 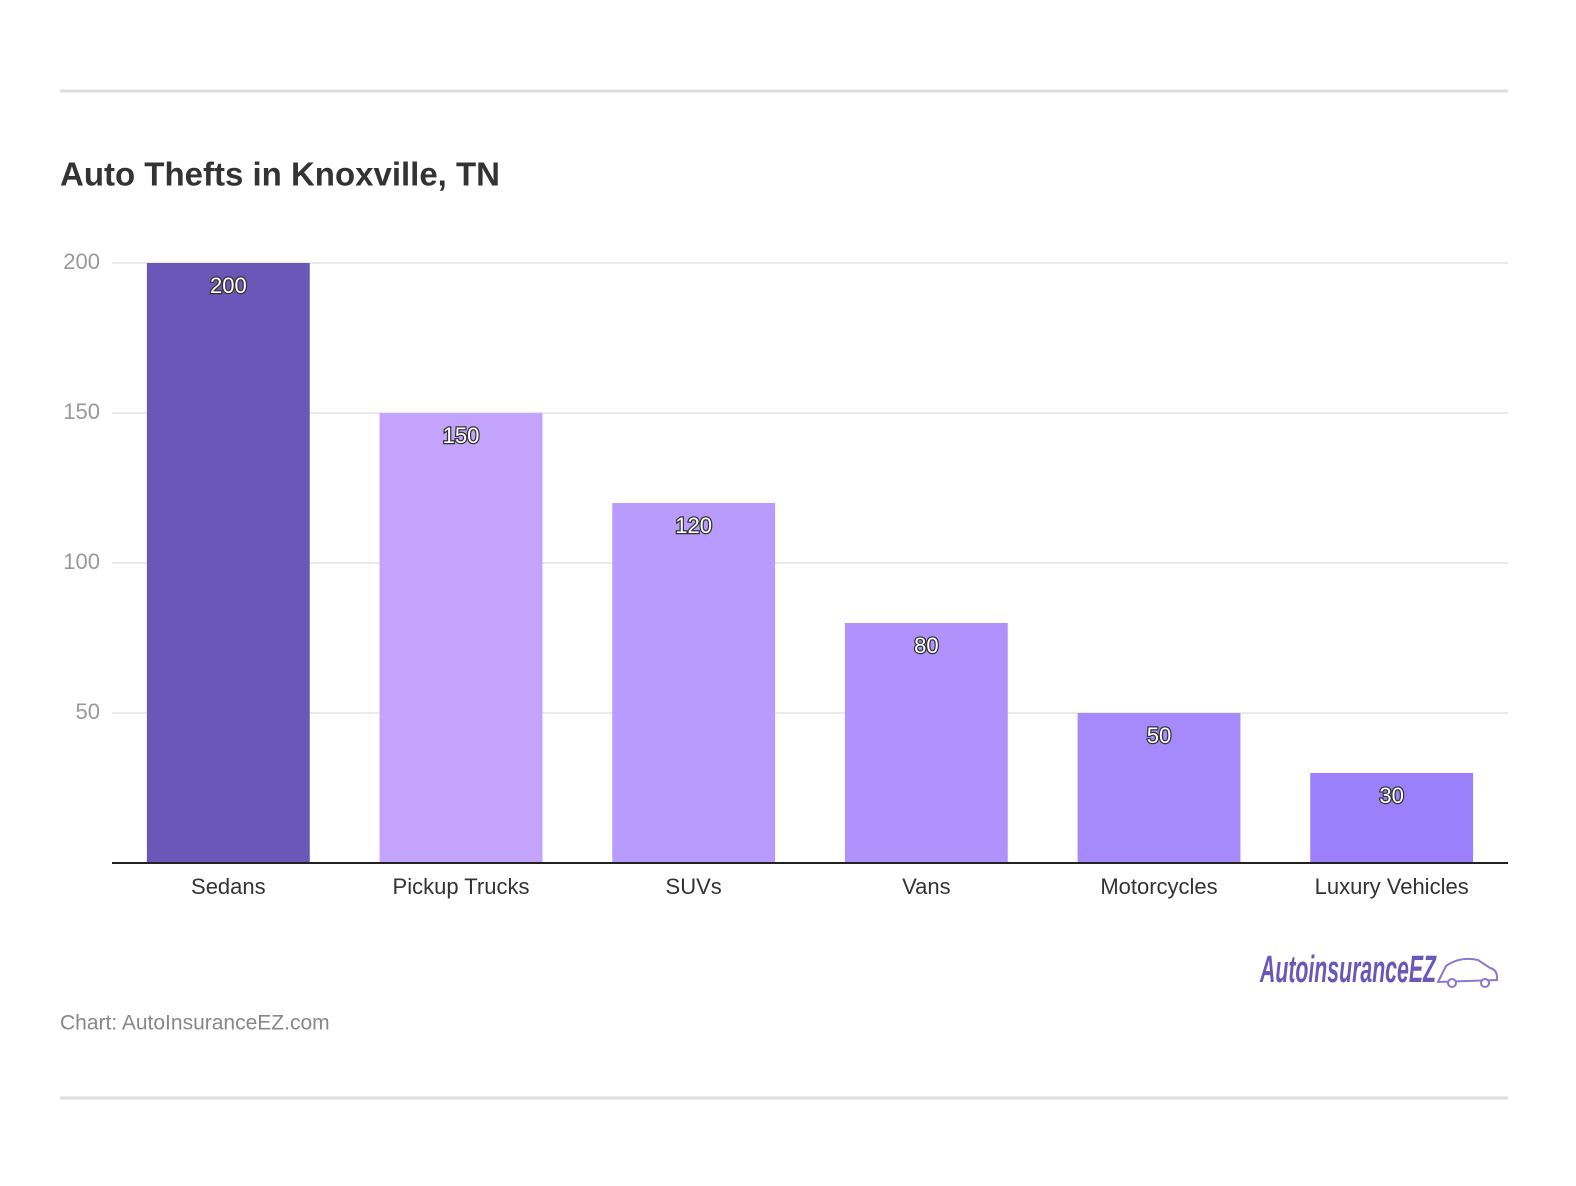 What do you see at coordinates (81, 261) in the screenshot?
I see `y-tick-label: 200` at bounding box center [81, 261].